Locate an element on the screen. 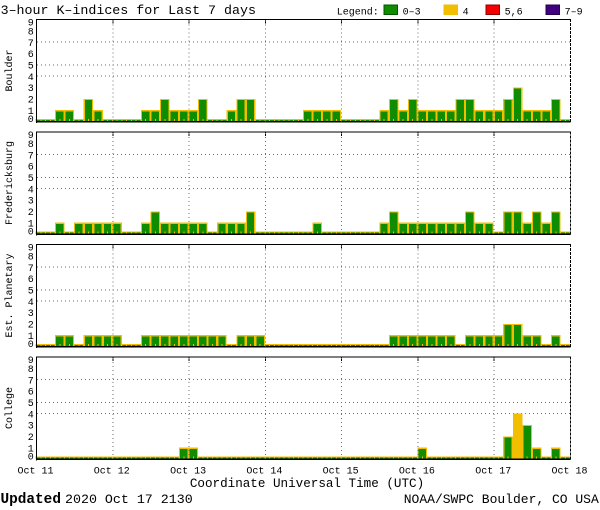 The image size is (600, 510). svg-text: Oct 13 is located at coordinates (188, 471).